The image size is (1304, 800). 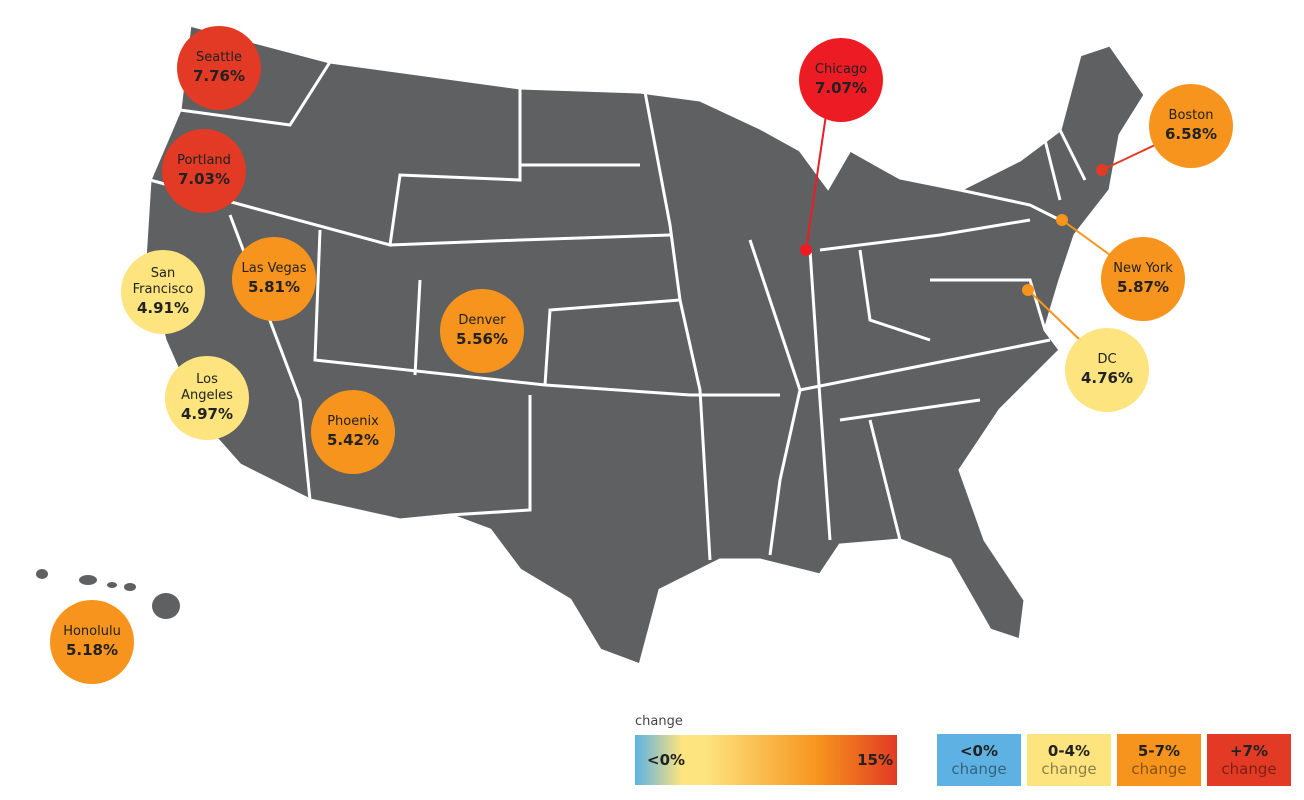 What do you see at coordinates (1143, 287) in the screenshot?
I see `city-value: 5.87%` at bounding box center [1143, 287].